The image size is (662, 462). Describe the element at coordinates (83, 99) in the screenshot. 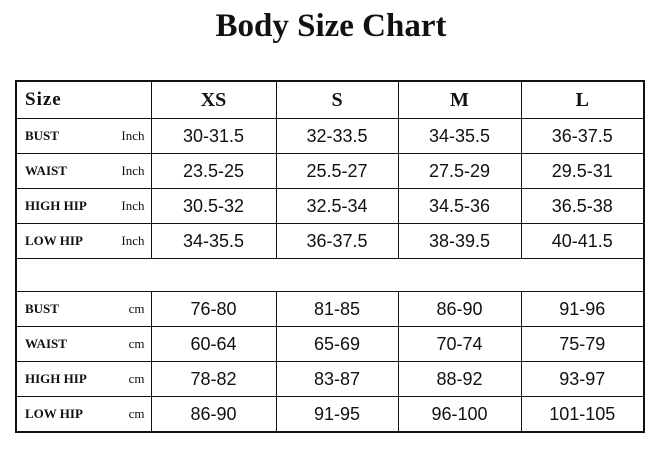

I see `column-header: Size` at that location.